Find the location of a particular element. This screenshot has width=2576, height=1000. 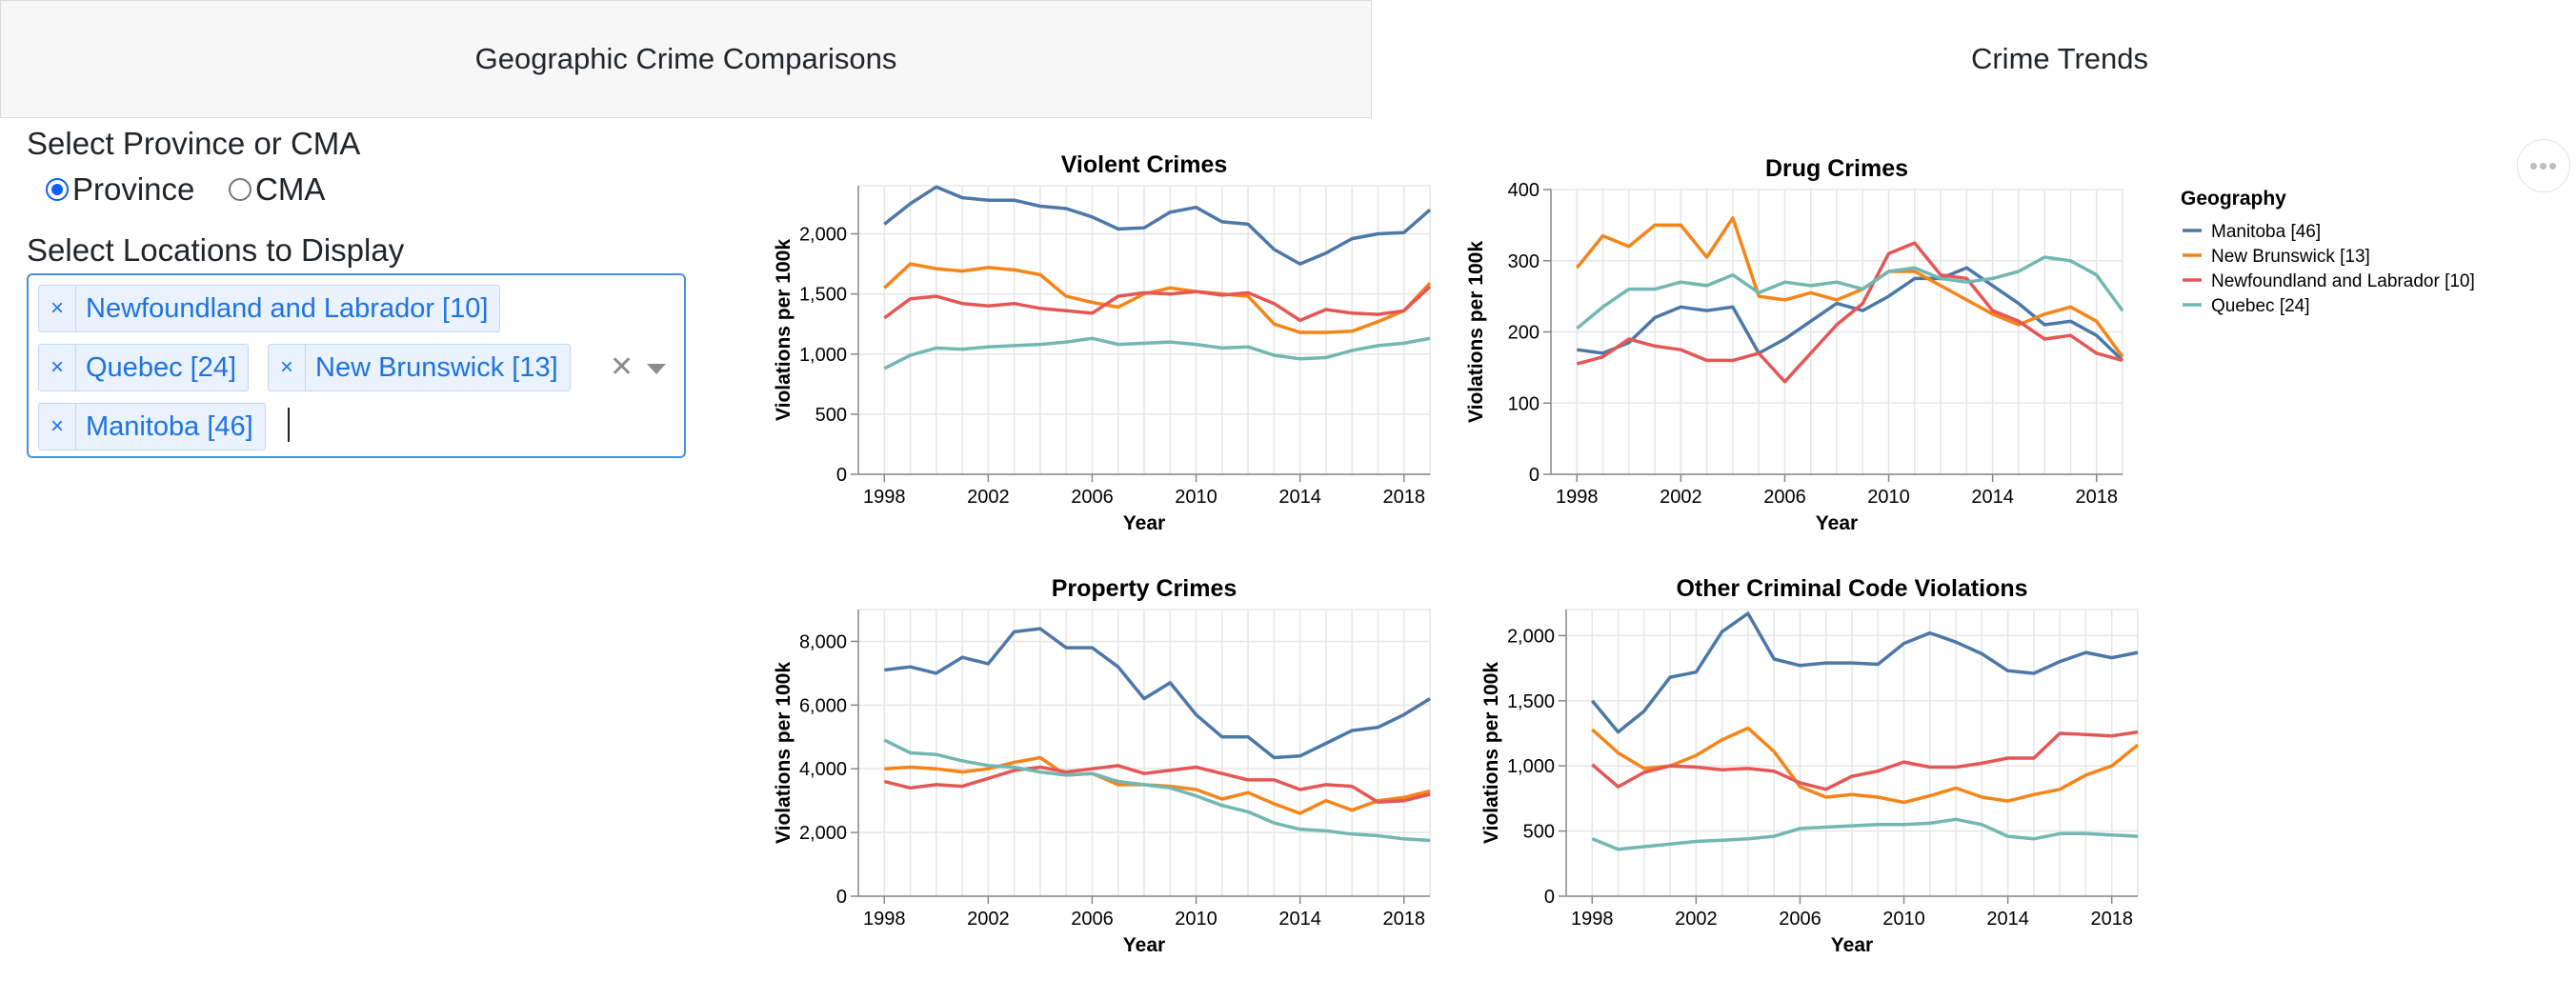

y-tick-label: 8,000 is located at coordinates (823, 641).